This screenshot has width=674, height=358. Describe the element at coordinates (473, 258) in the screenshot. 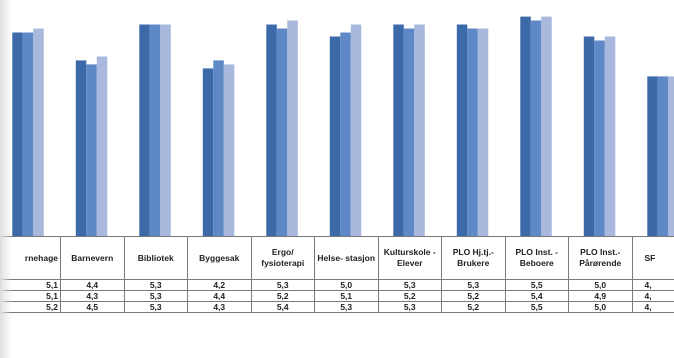

I see `category-label: PLO Hj.tj.- Brukere` at that location.